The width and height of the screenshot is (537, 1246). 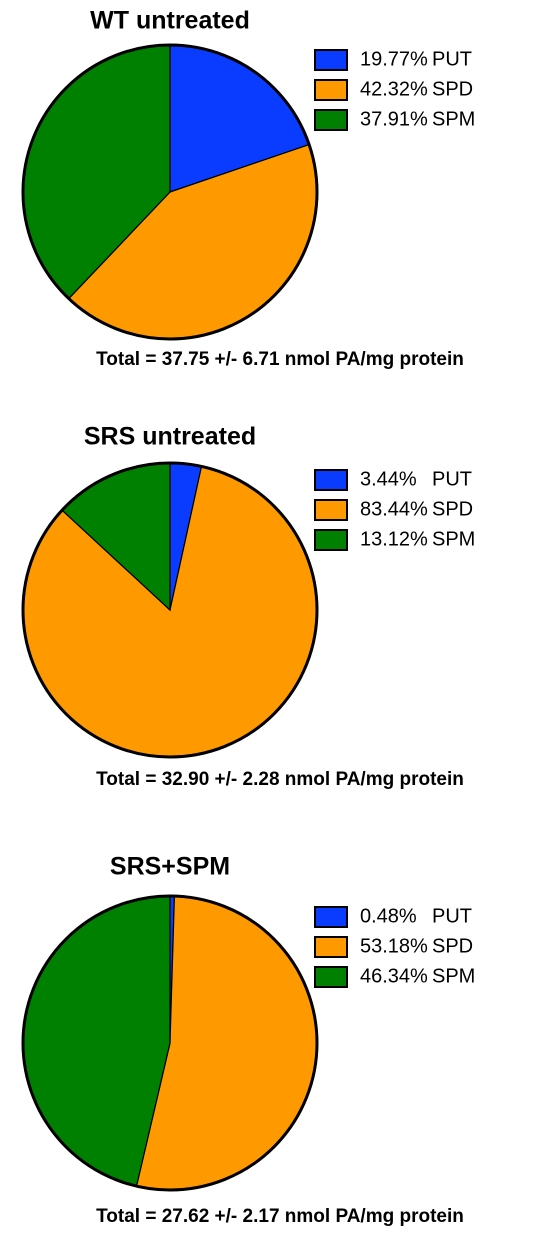 I want to click on legend-value: 53.18%, so click(x=394, y=946).